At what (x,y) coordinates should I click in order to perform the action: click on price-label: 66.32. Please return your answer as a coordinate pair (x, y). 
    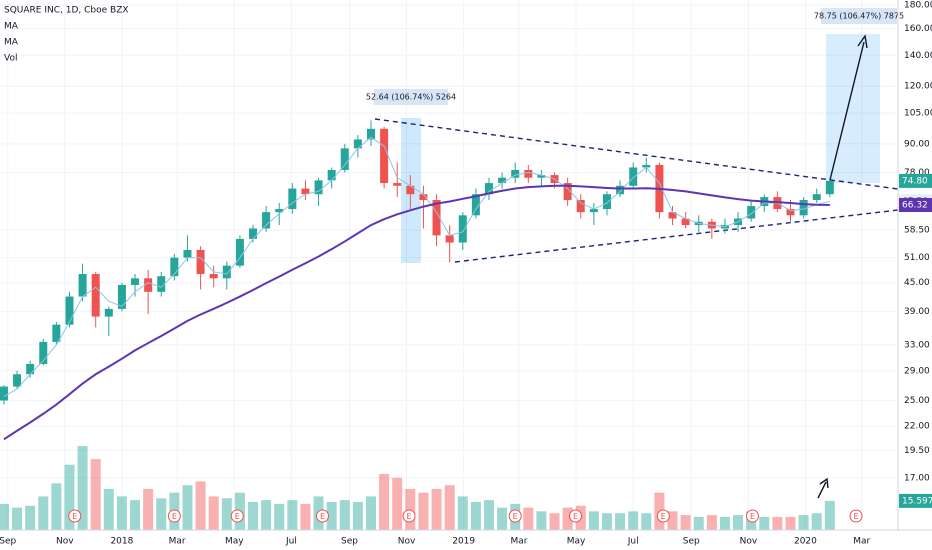
    Looking at the image, I should click on (915, 206).